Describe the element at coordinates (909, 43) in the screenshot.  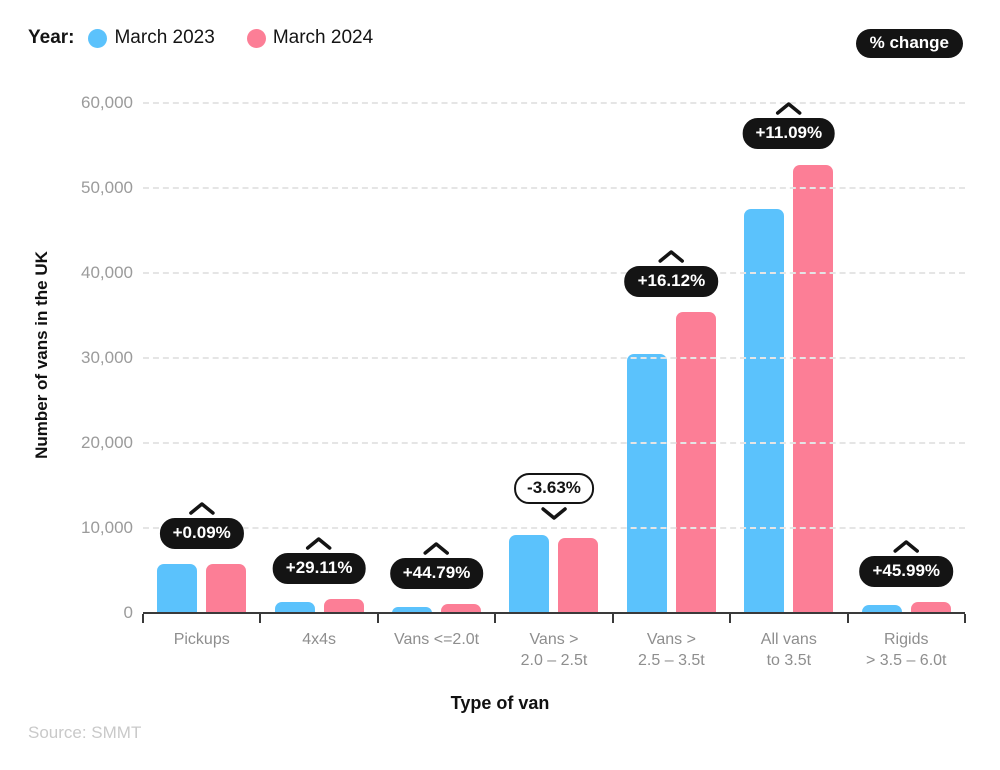
I see `percent-change-badge: % change` at that location.